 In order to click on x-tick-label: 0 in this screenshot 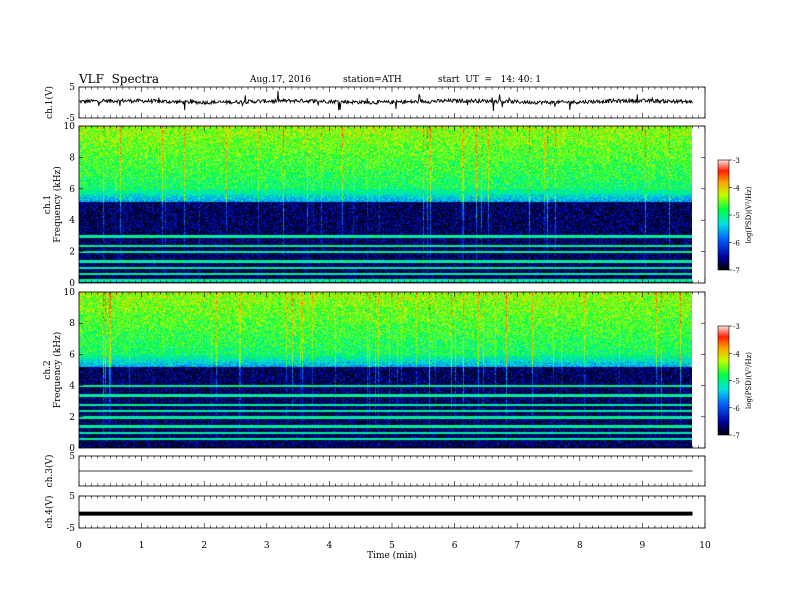, I will do `click(79, 546)`.